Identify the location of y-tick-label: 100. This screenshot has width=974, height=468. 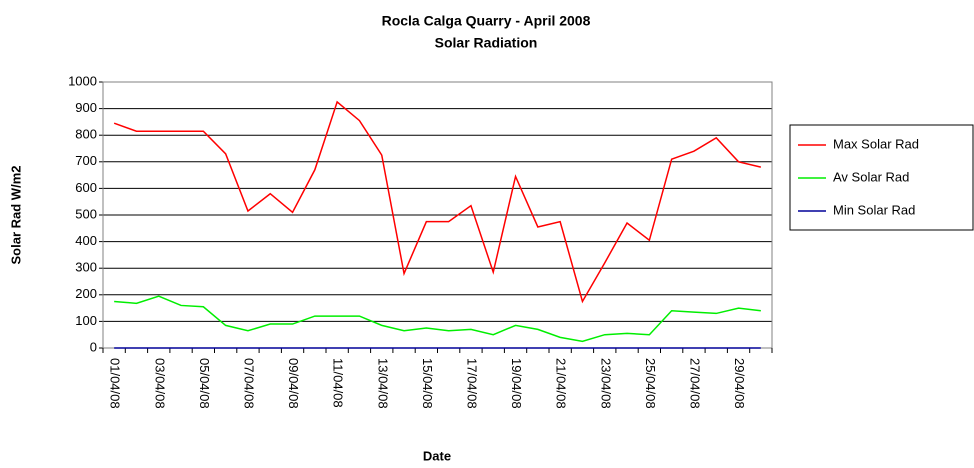
(86, 320).